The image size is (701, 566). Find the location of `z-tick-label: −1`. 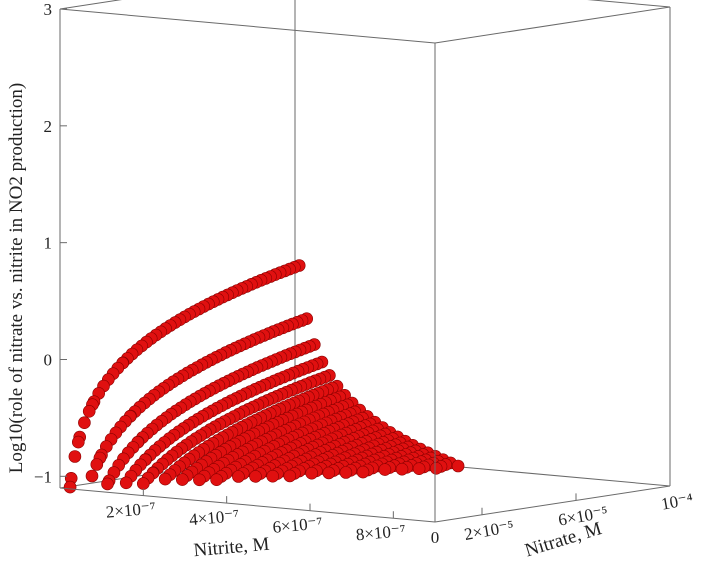

z-tick-label: −1 is located at coordinates (43, 476).